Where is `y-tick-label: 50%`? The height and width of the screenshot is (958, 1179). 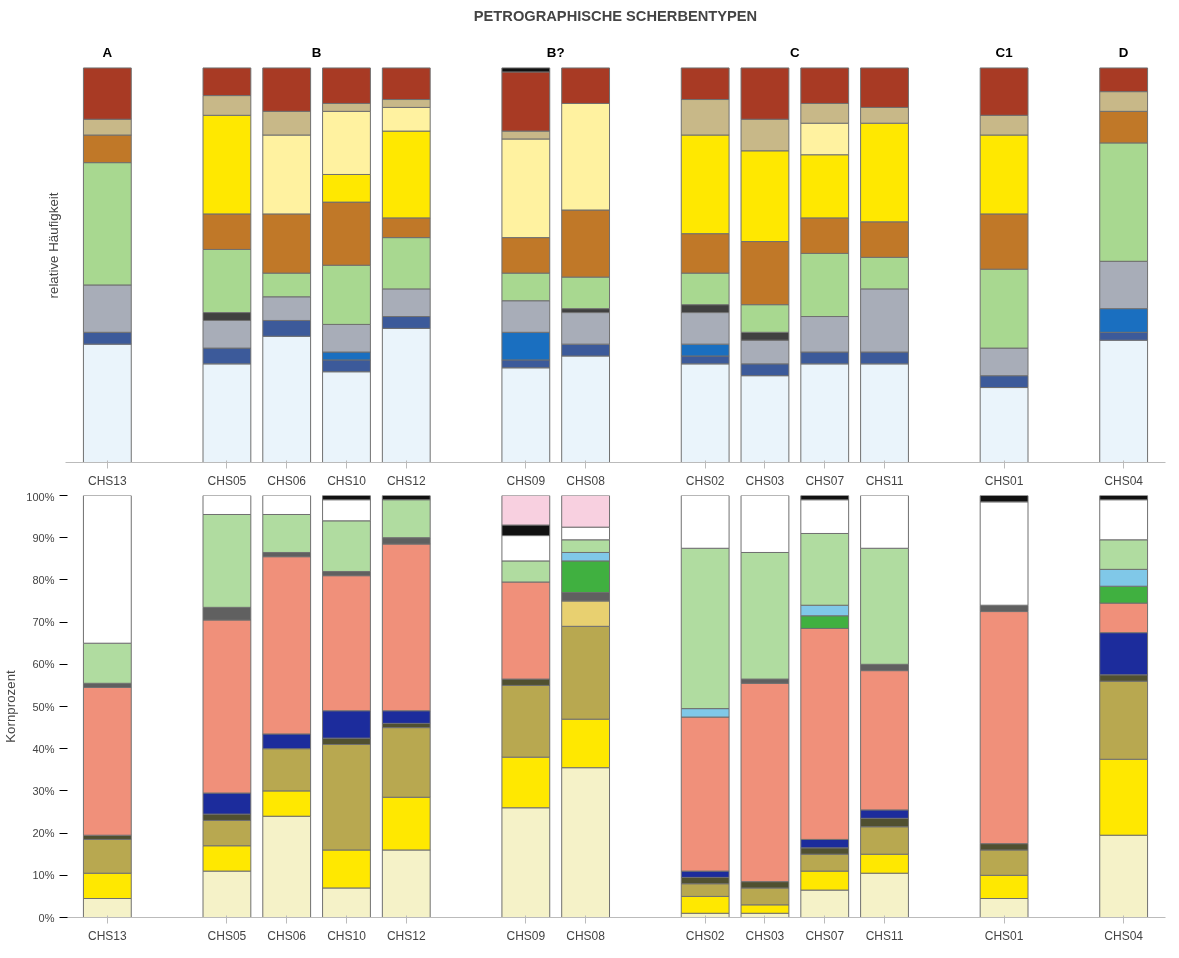
y-tick-label: 50% is located at coordinates (43, 706).